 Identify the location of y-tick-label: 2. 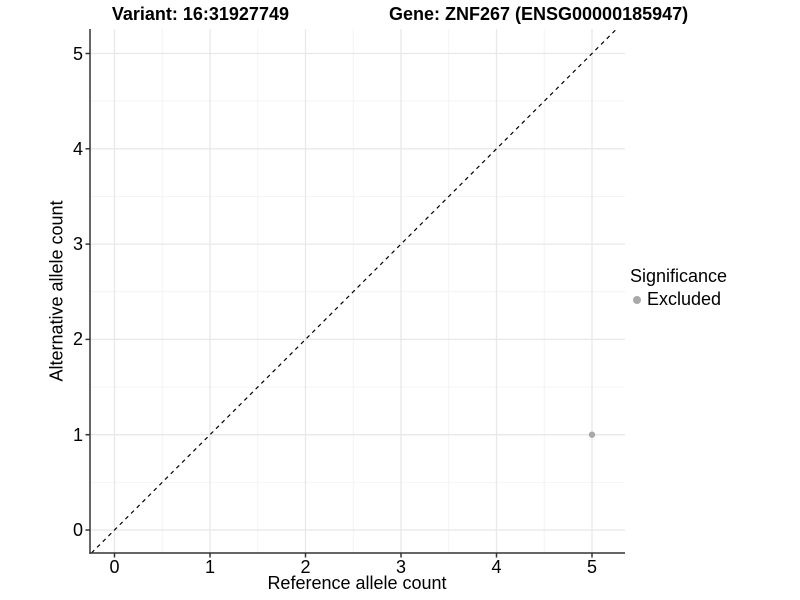
(77, 339).